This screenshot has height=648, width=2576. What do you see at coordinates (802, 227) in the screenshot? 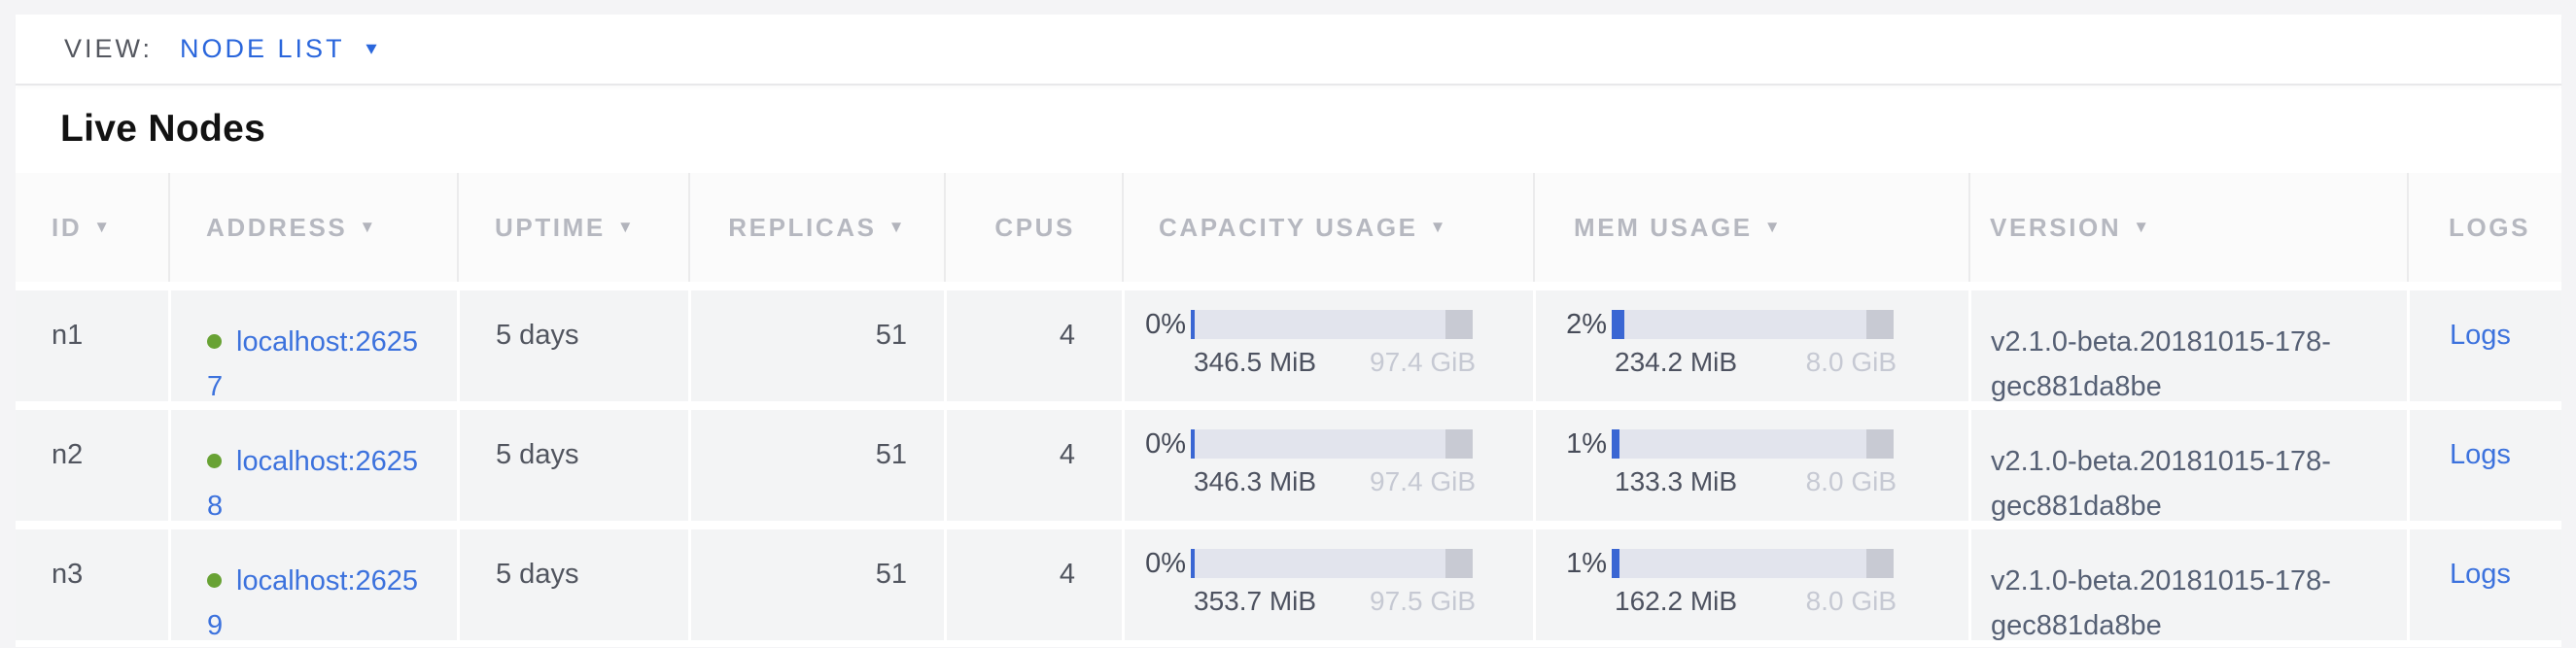
I see `column-header-label: REPLICAS` at bounding box center [802, 227].